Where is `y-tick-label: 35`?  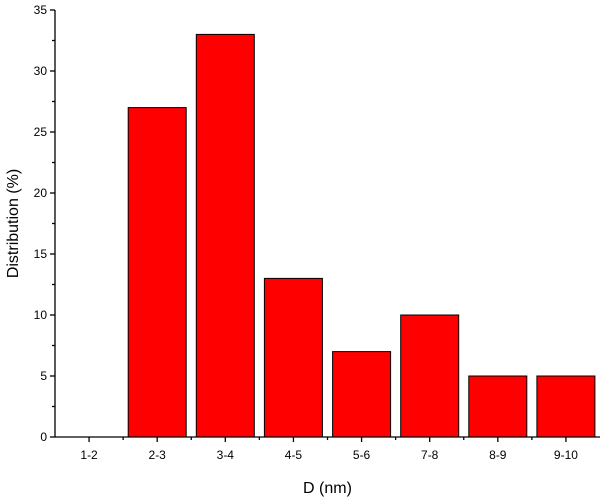
y-tick-label: 35 is located at coordinates (41, 10).